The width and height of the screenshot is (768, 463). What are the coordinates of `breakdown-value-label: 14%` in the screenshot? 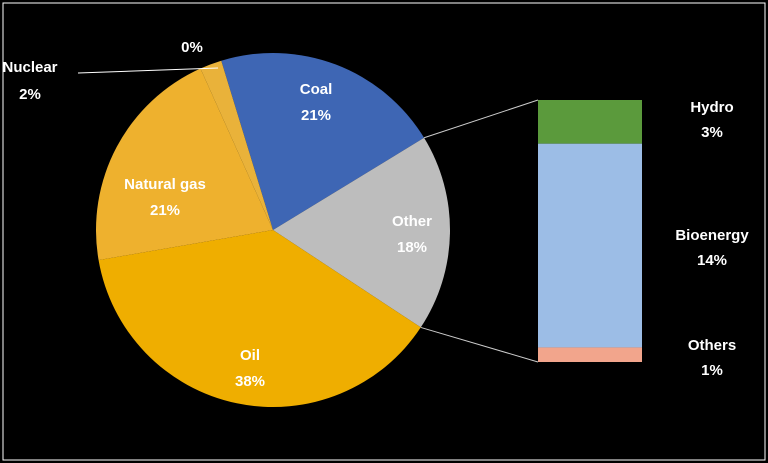 It's located at (712, 260).